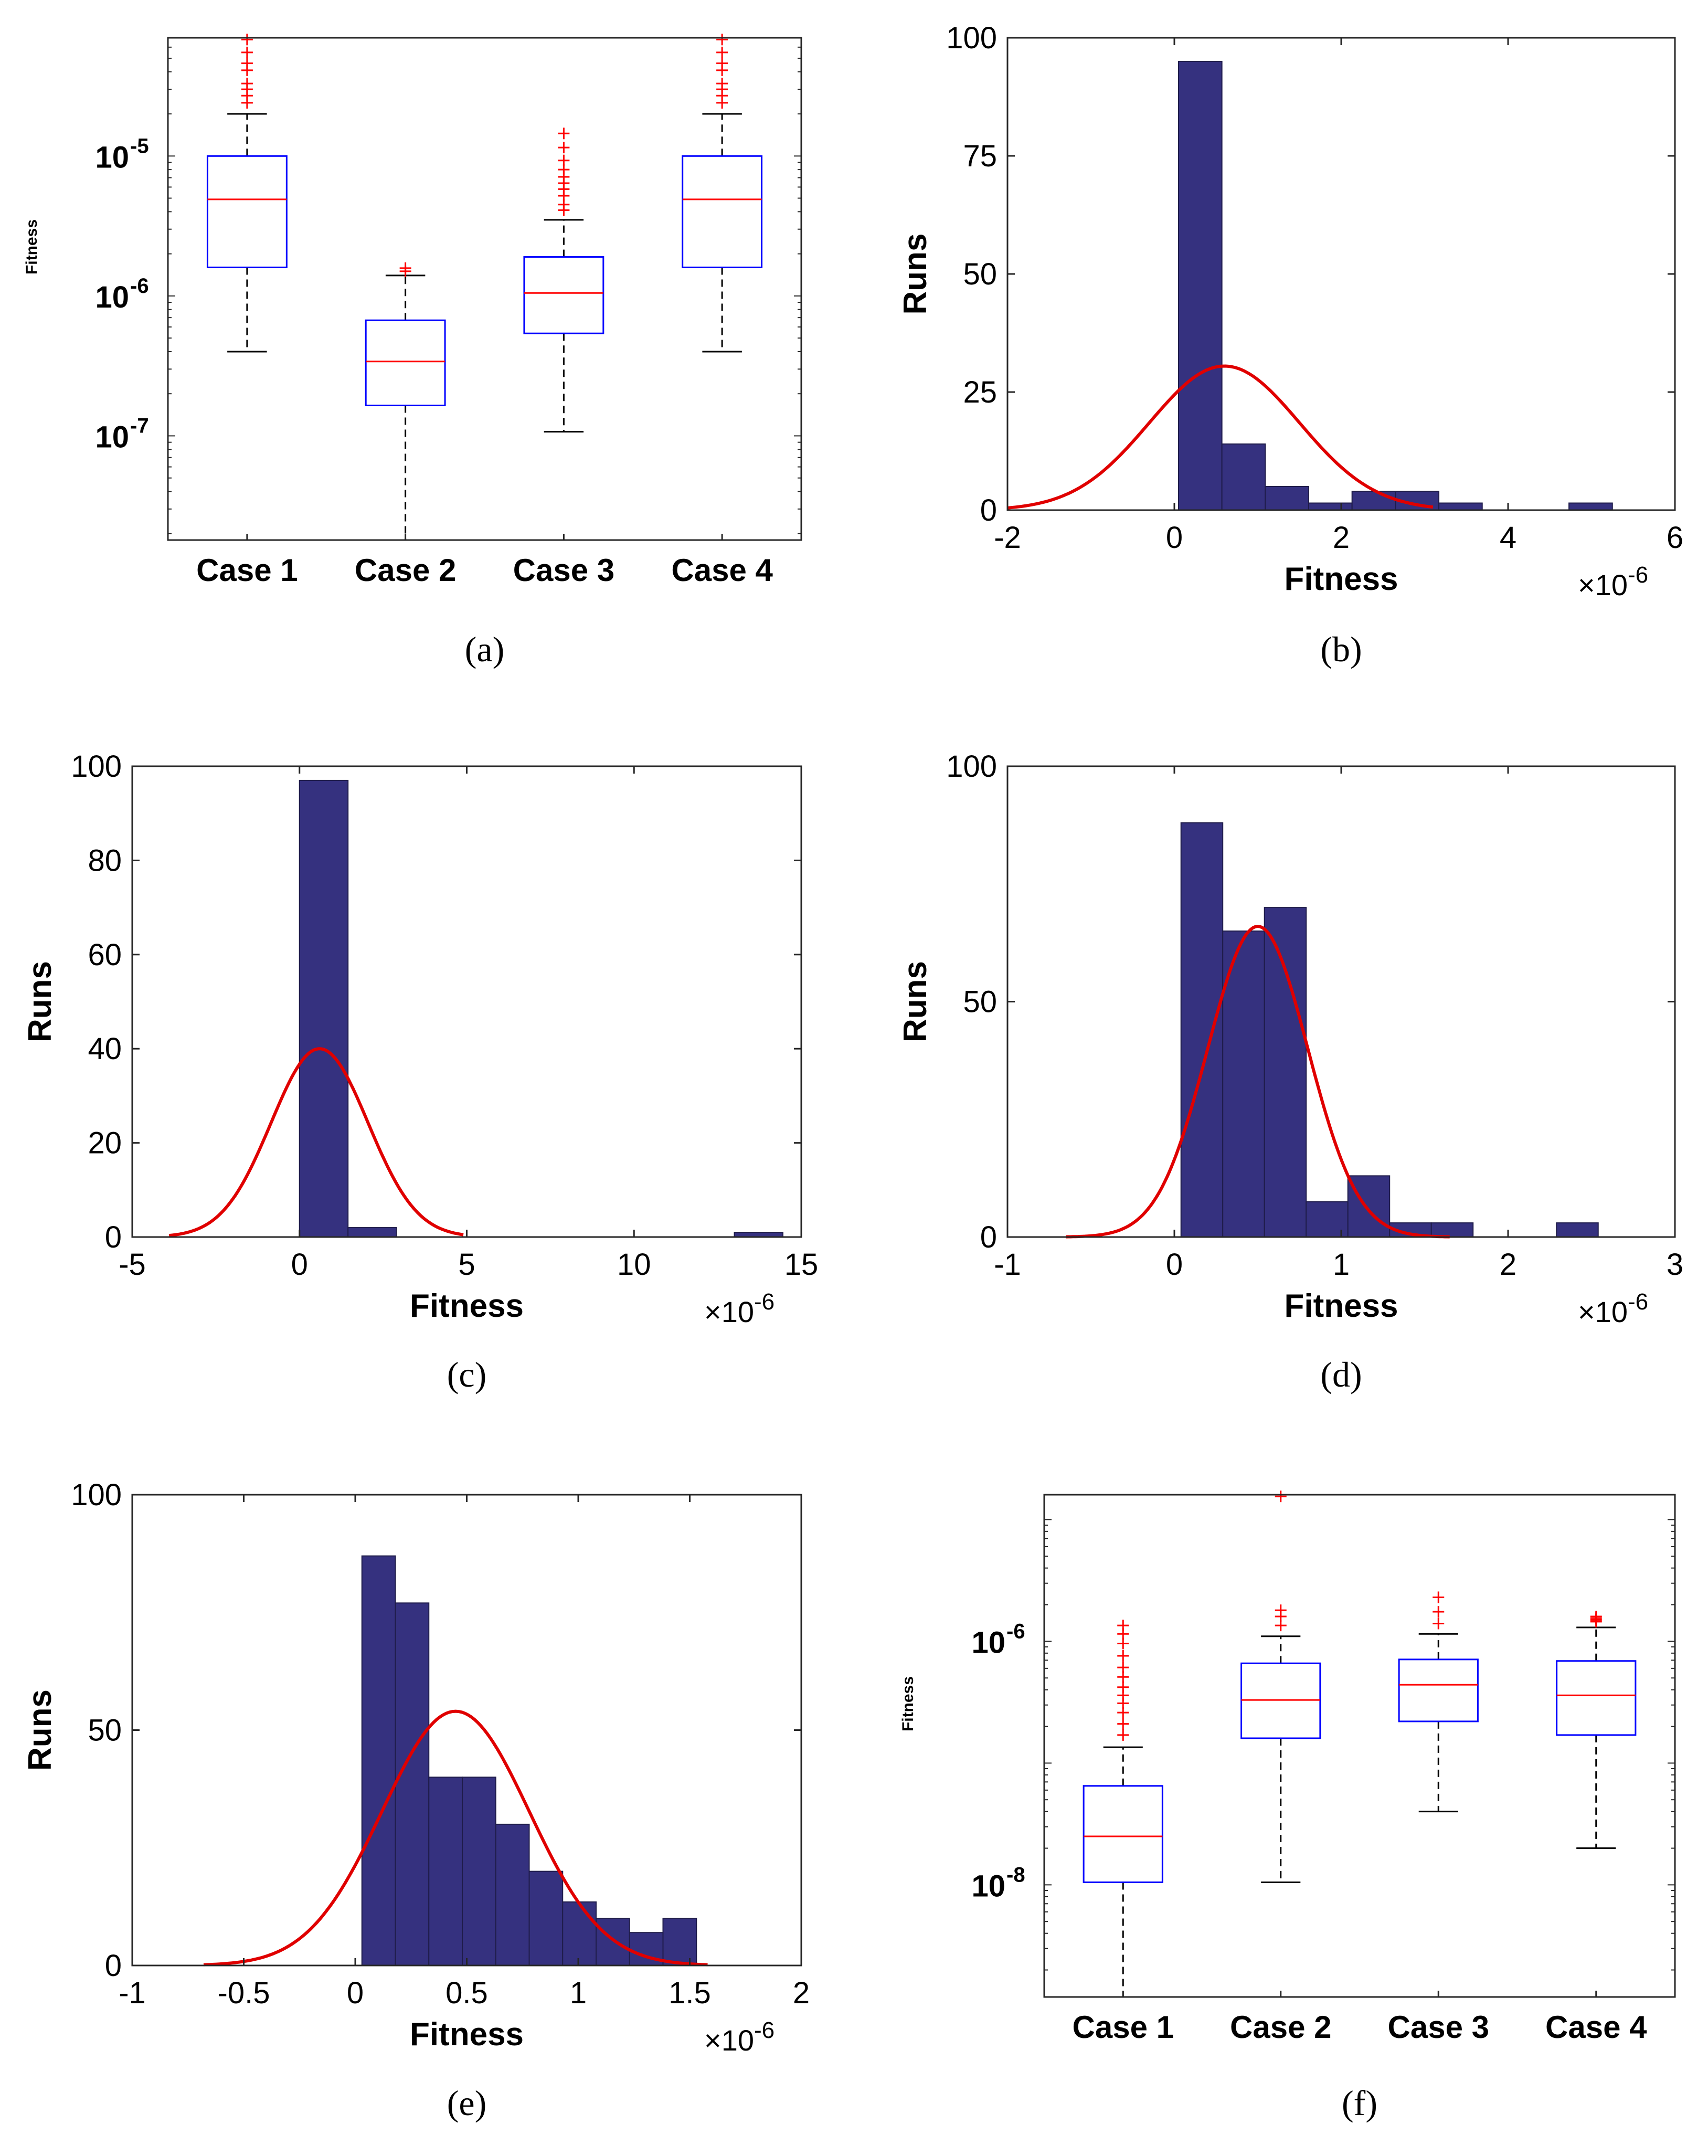 The height and width of the screenshot is (2156, 1708). What do you see at coordinates (244, 1993) in the screenshot?
I see `x-tick-label: -0.5` at bounding box center [244, 1993].